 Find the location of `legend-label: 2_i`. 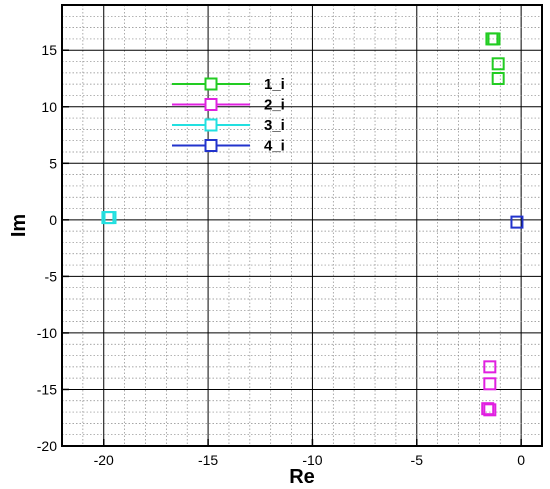

legend-label: 2_i is located at coordinates (274, 105).